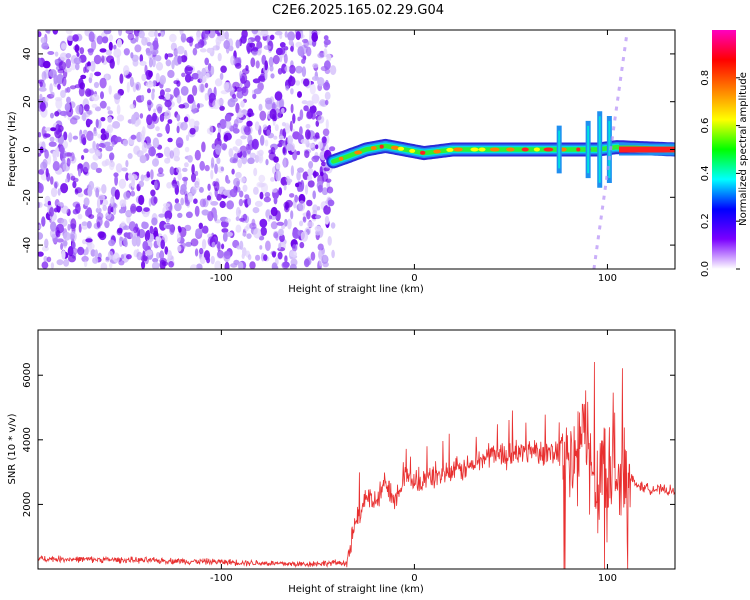 The height and width of the screenshot is (600, 750). I want to click on snr-y-label: SNR (10 * v/v), so click(12, 448).